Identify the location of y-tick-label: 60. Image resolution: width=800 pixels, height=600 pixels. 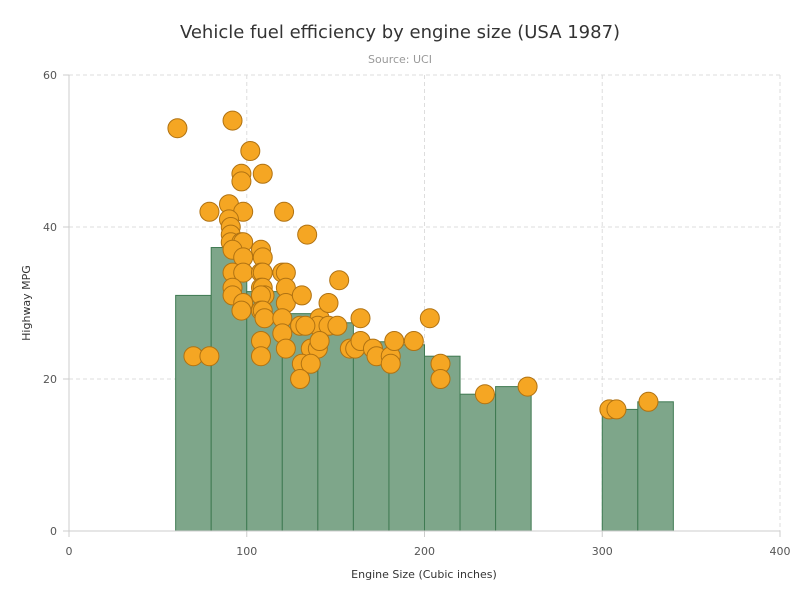
(50, 75).